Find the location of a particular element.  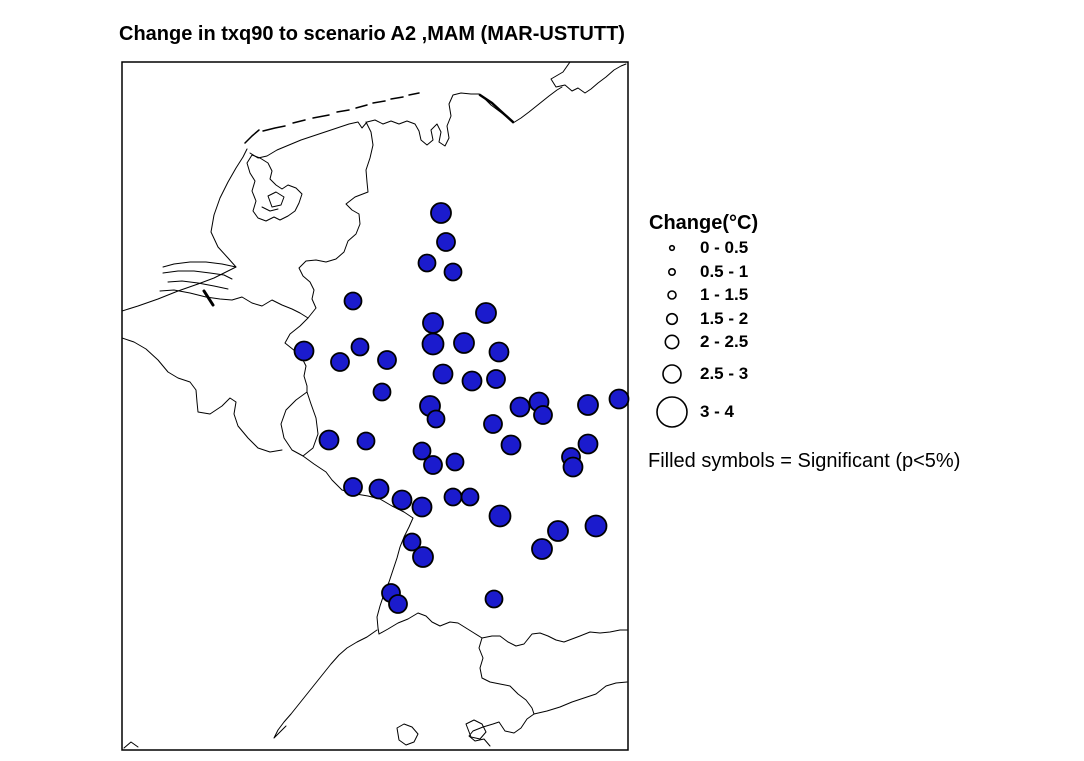

map-path-border-nl-de is located at coordinates (336, 220).